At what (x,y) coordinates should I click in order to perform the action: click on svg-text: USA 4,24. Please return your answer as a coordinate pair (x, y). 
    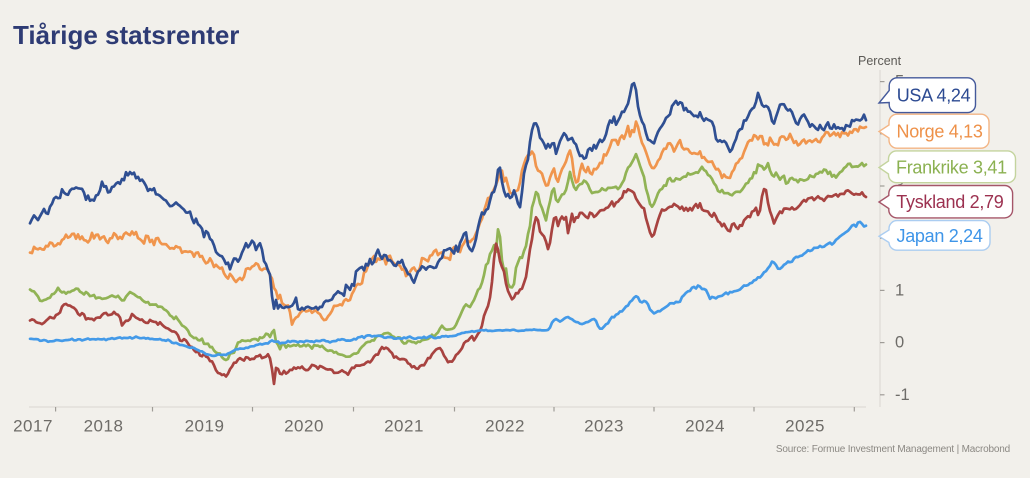
    Looking at the image, I should click on (934, 96).